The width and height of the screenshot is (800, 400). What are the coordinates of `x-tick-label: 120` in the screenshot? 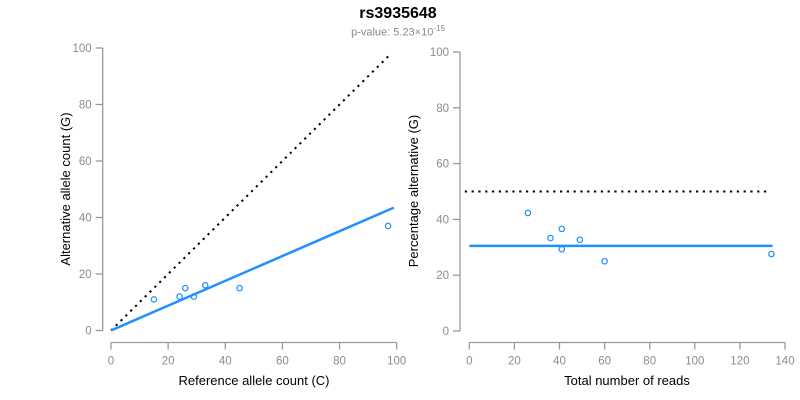 It's located at (739, 362).